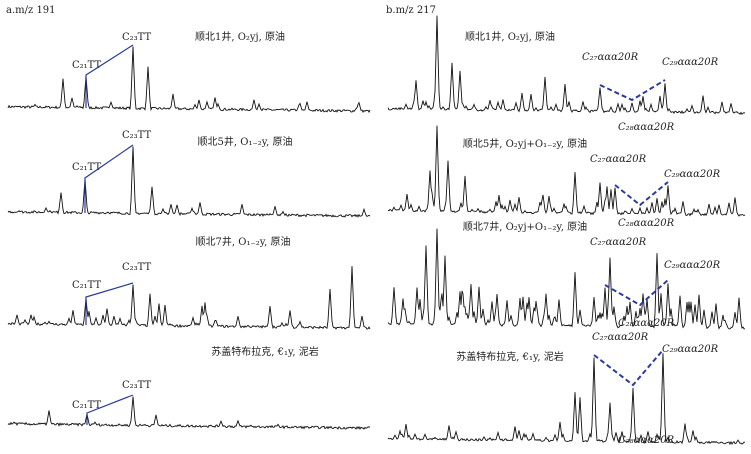  Describe the element at coordinates (411, 10) in the screenshot. I see `panel-label: b.m/z 217` at that location.